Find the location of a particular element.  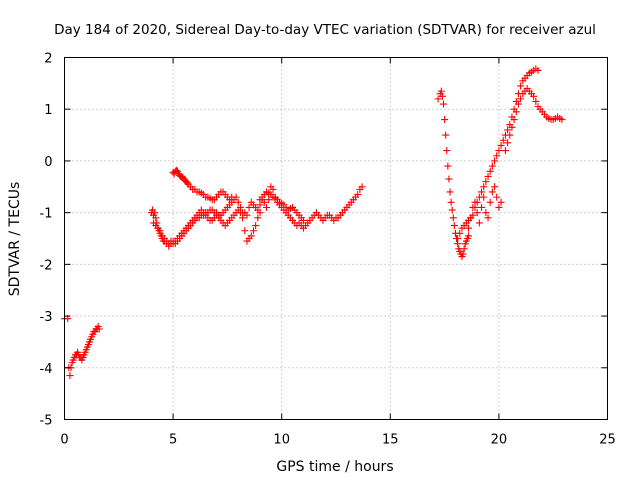

y-axis-label: SDTVAR / TECUs is located at coordinates (15, 239).